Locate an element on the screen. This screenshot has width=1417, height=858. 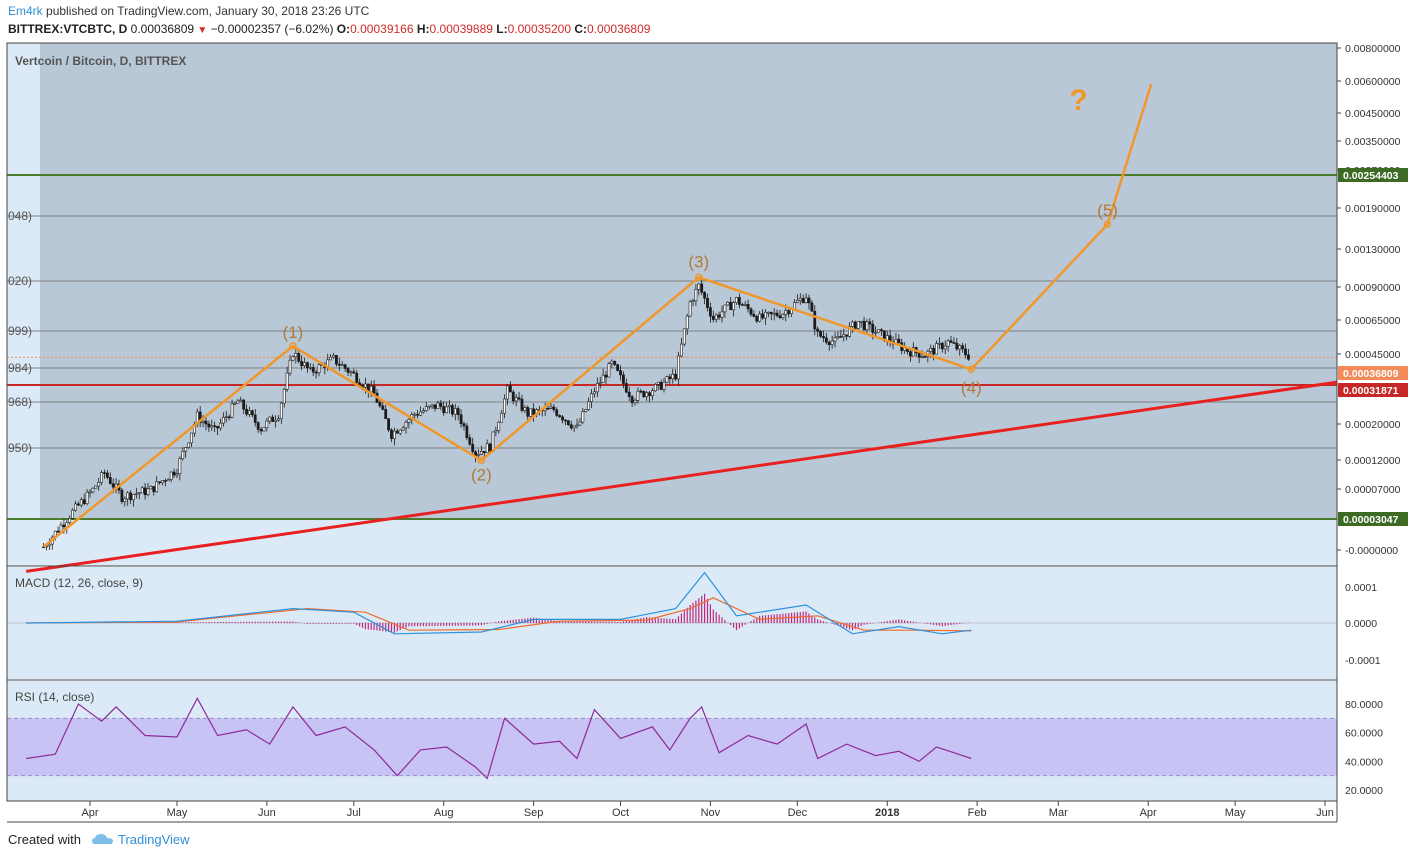
price-tick-label: -0.0000000 is located at coordinates (1371, 551).